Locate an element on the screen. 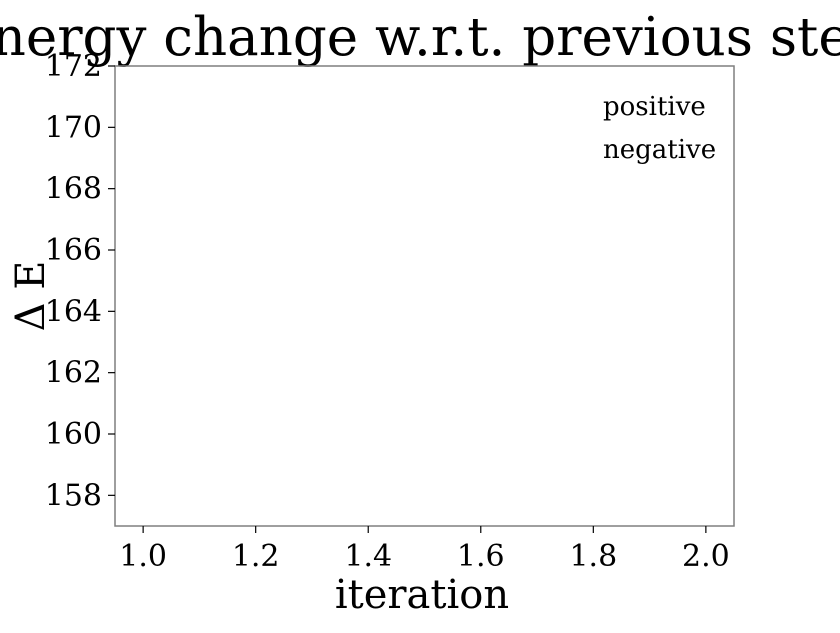  x-tick-label: 2.0 is located at coordinates (706, 556).